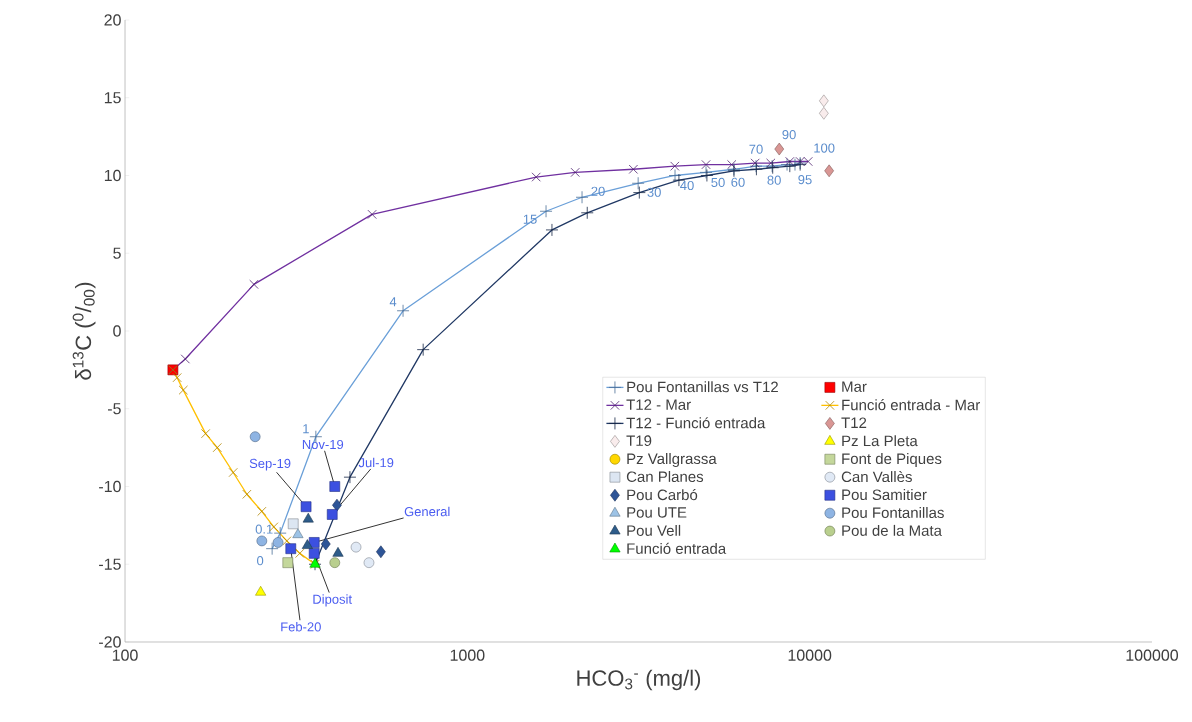 The width and height of the screenshot is (1192, 722). What do you see at coordinates (702, 387) in the screenshot?
I see `legend-label: Pou Fontanillas vs T12` at bounding box center [702, 387].